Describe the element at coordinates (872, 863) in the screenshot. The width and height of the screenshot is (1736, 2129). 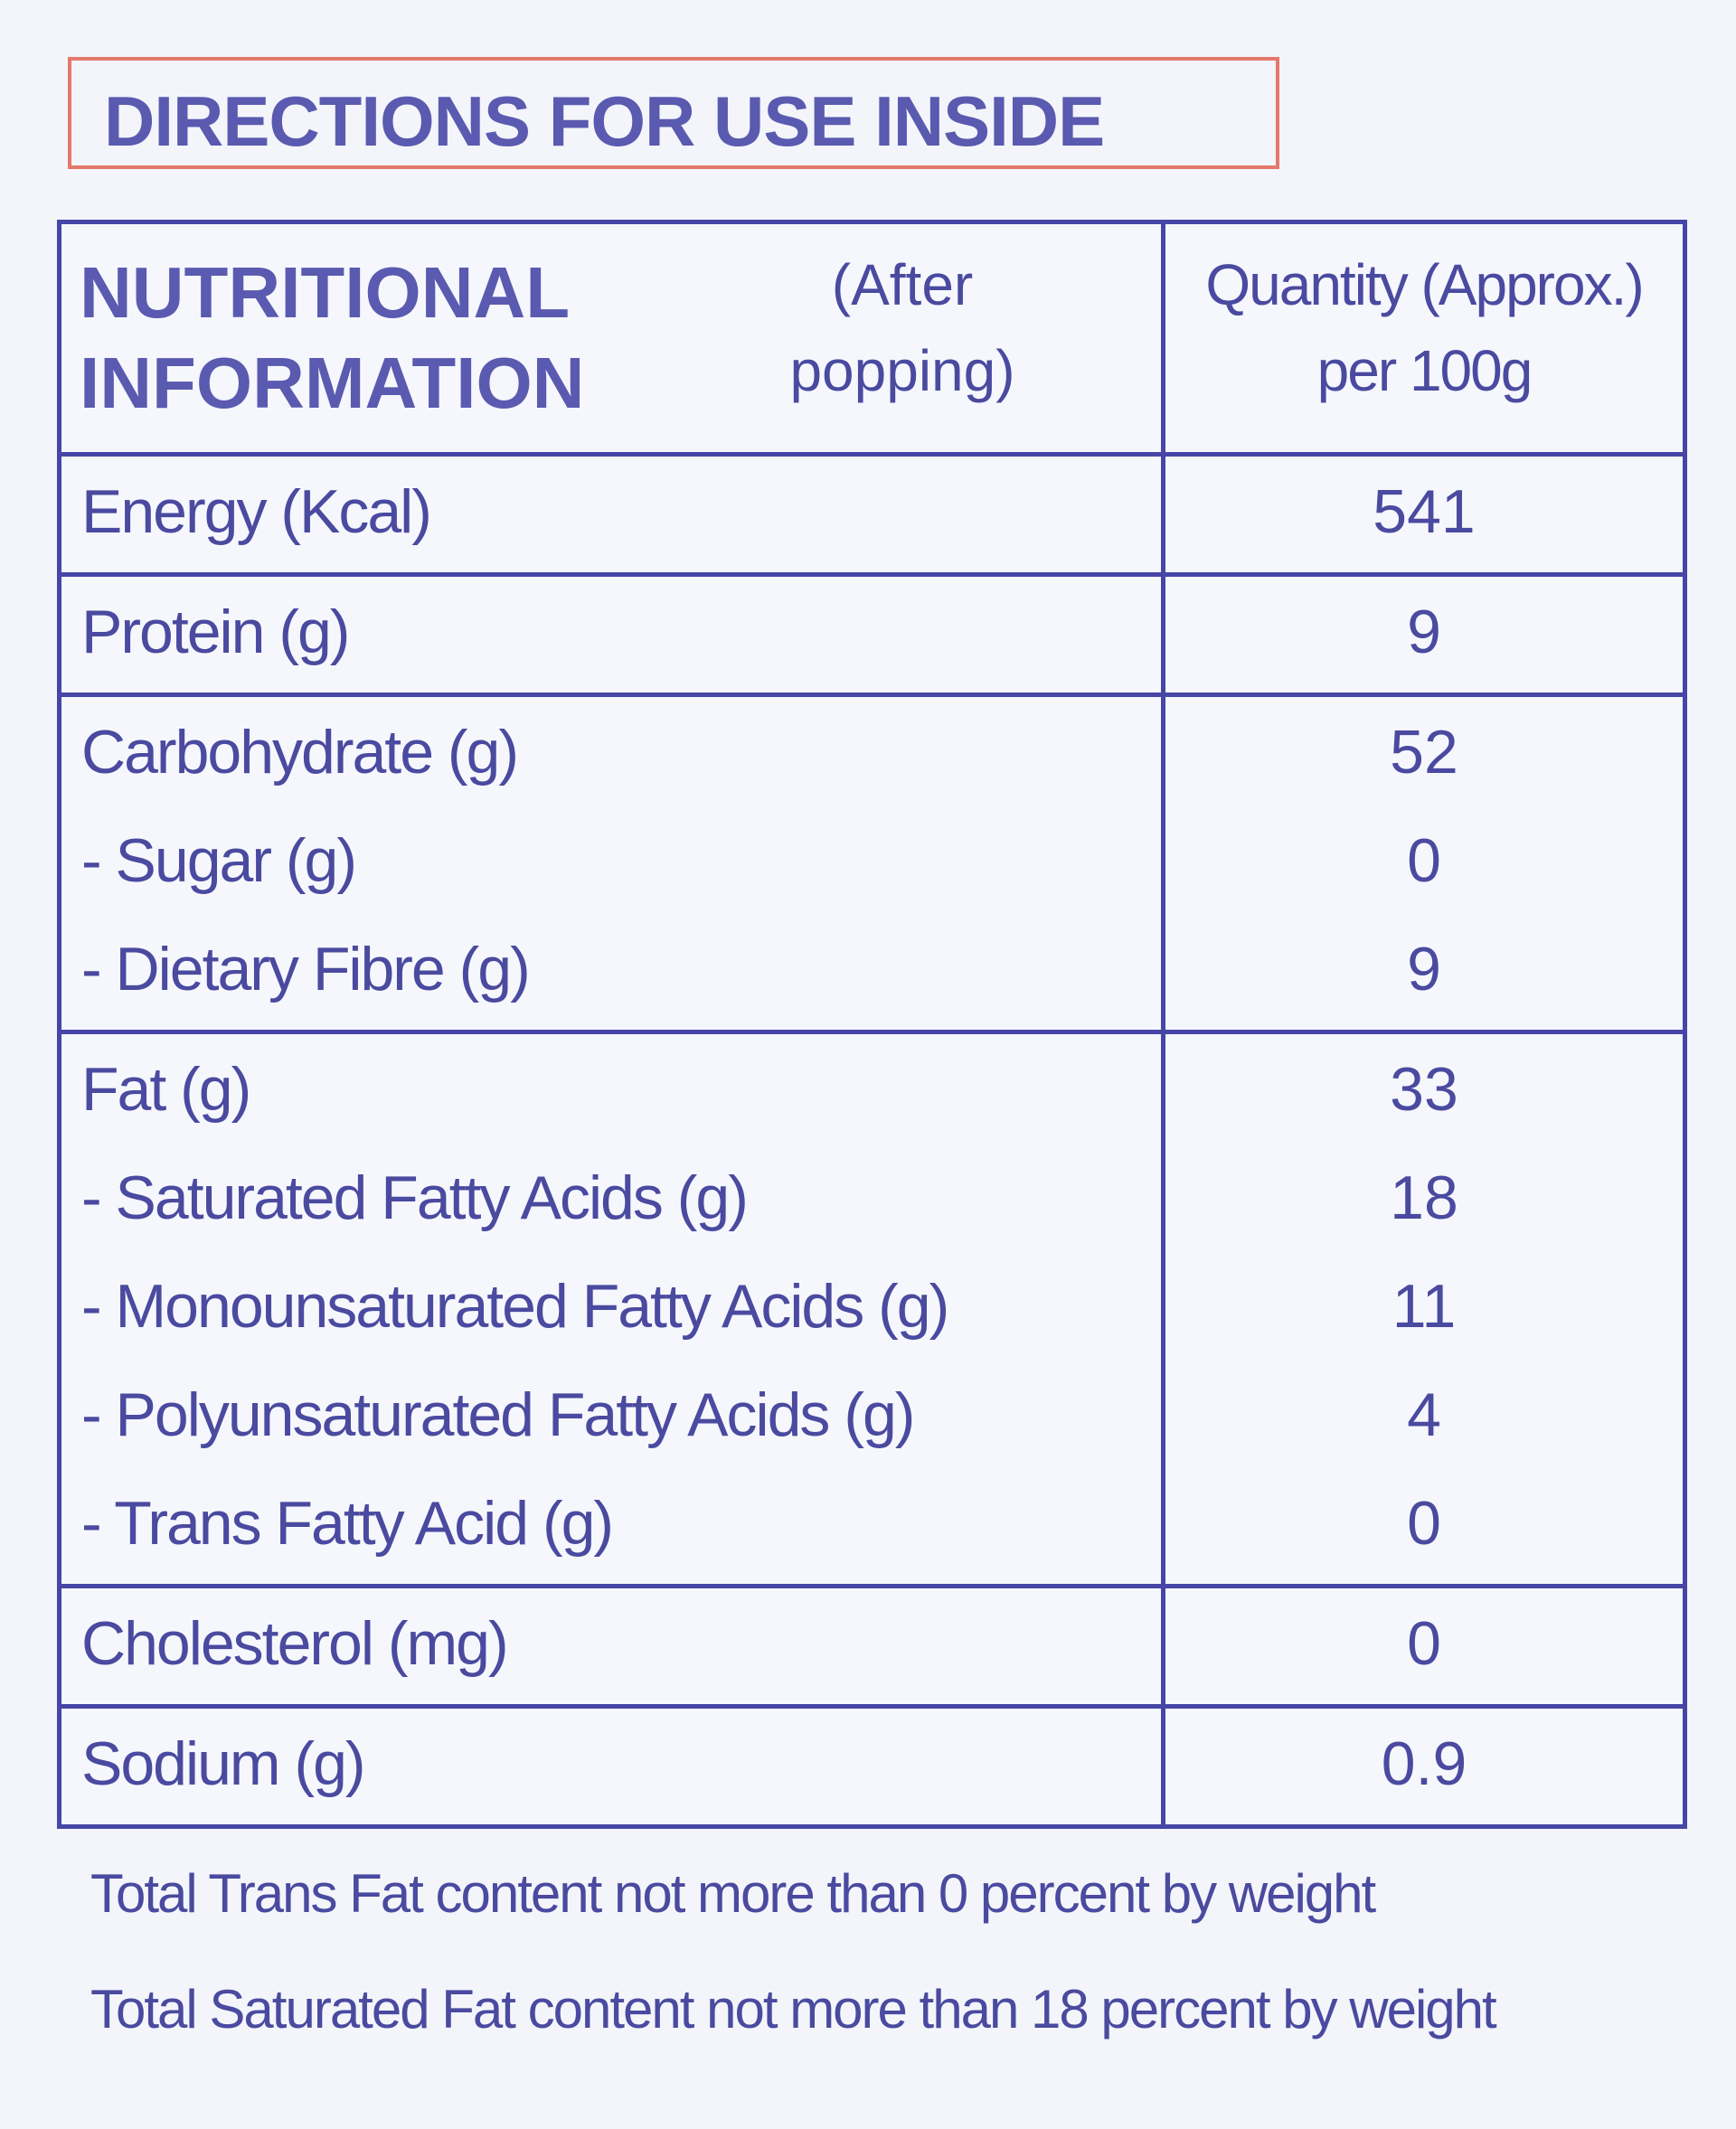
I see `table-line: - Sugar (g) 0` at that location.